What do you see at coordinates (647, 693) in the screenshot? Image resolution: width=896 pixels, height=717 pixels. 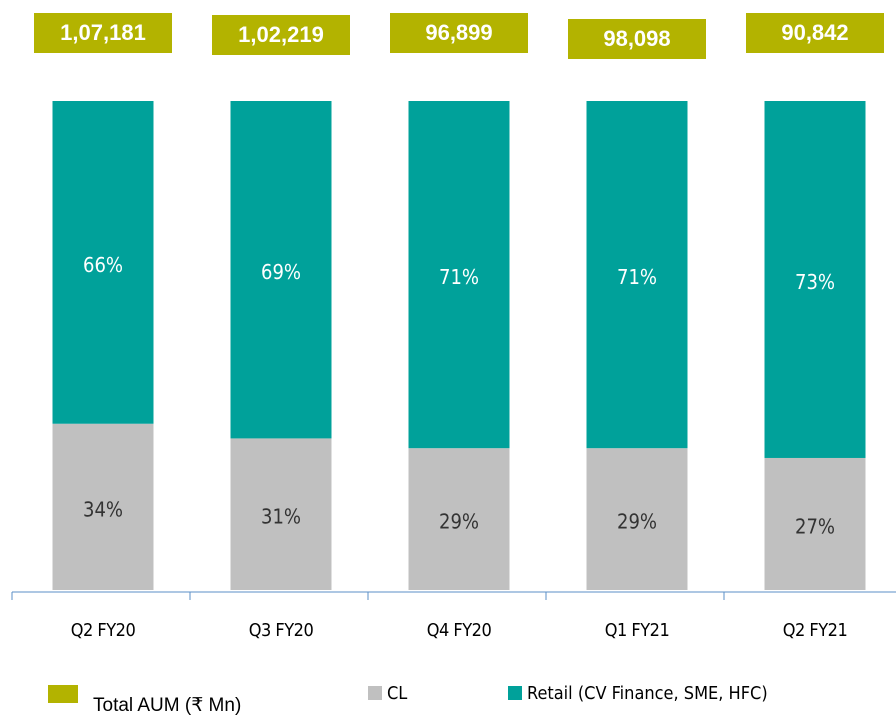 I see `legend-label: Retail (CV Finance, SME, HFC)` at bounding box center [647, 693].